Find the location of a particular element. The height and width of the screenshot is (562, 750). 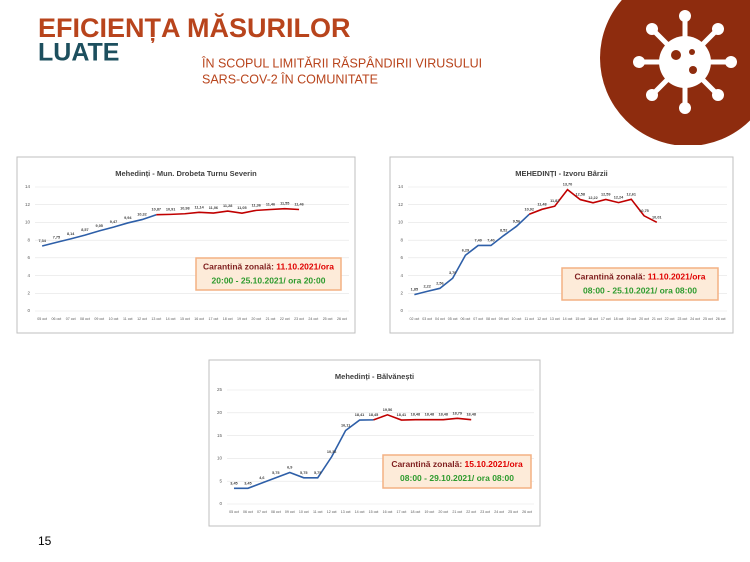

data-label: 3,70 is located at coordinates (452, 273).